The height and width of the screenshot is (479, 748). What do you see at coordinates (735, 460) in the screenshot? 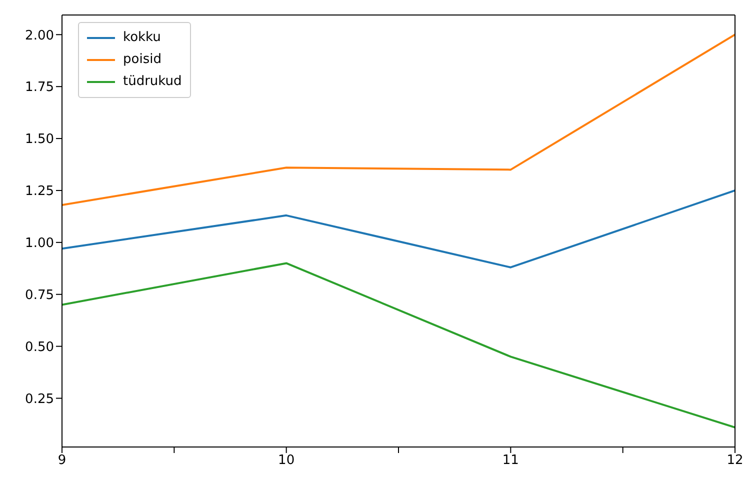
I see `x-tick-label: 12` at bounding box center [735, 460].